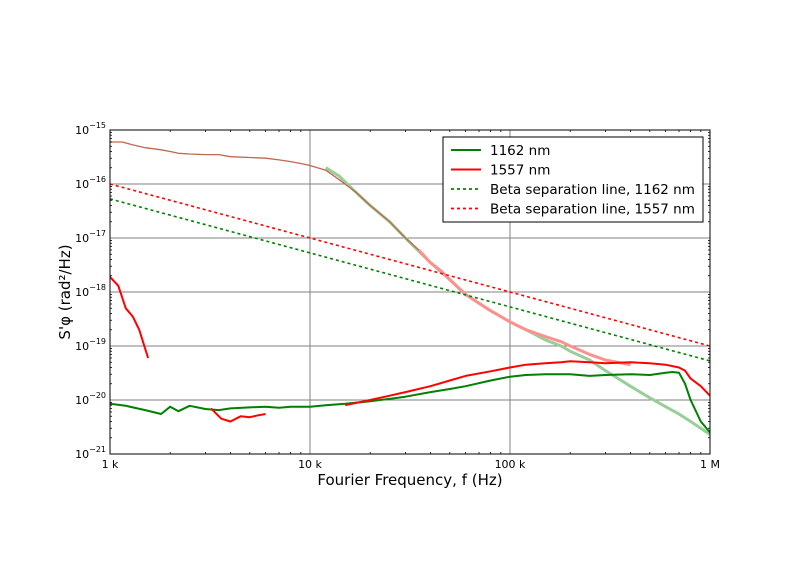  I want to click on y-tick-label: 10−18, so click(90, 291).